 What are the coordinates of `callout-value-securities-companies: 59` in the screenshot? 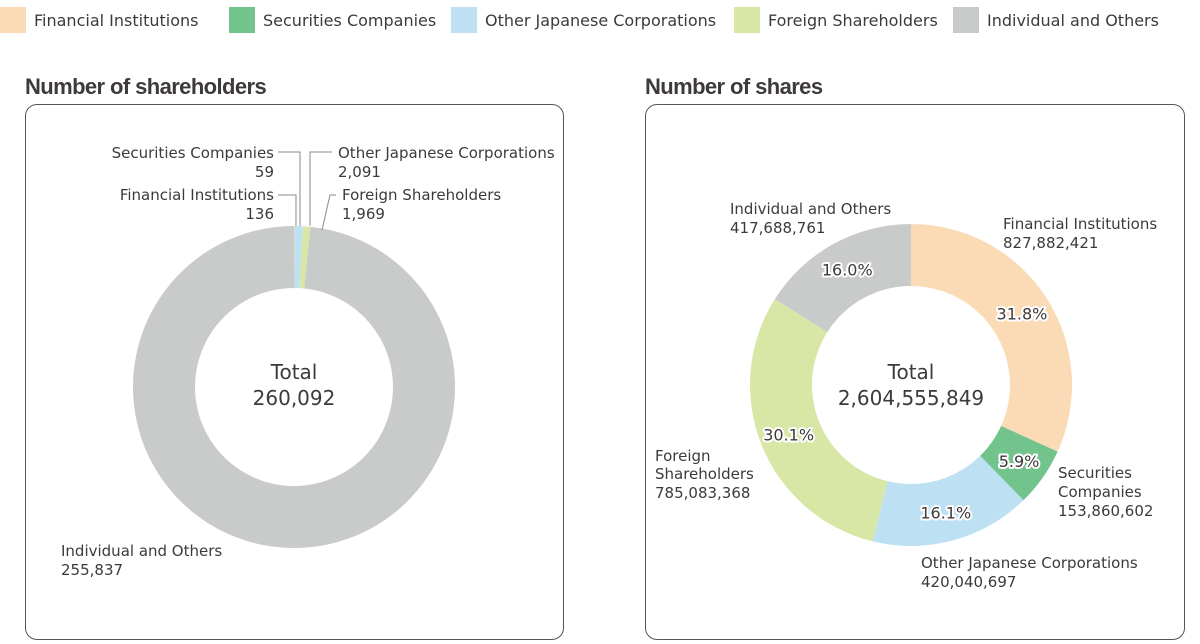 It's located at (264, 172).